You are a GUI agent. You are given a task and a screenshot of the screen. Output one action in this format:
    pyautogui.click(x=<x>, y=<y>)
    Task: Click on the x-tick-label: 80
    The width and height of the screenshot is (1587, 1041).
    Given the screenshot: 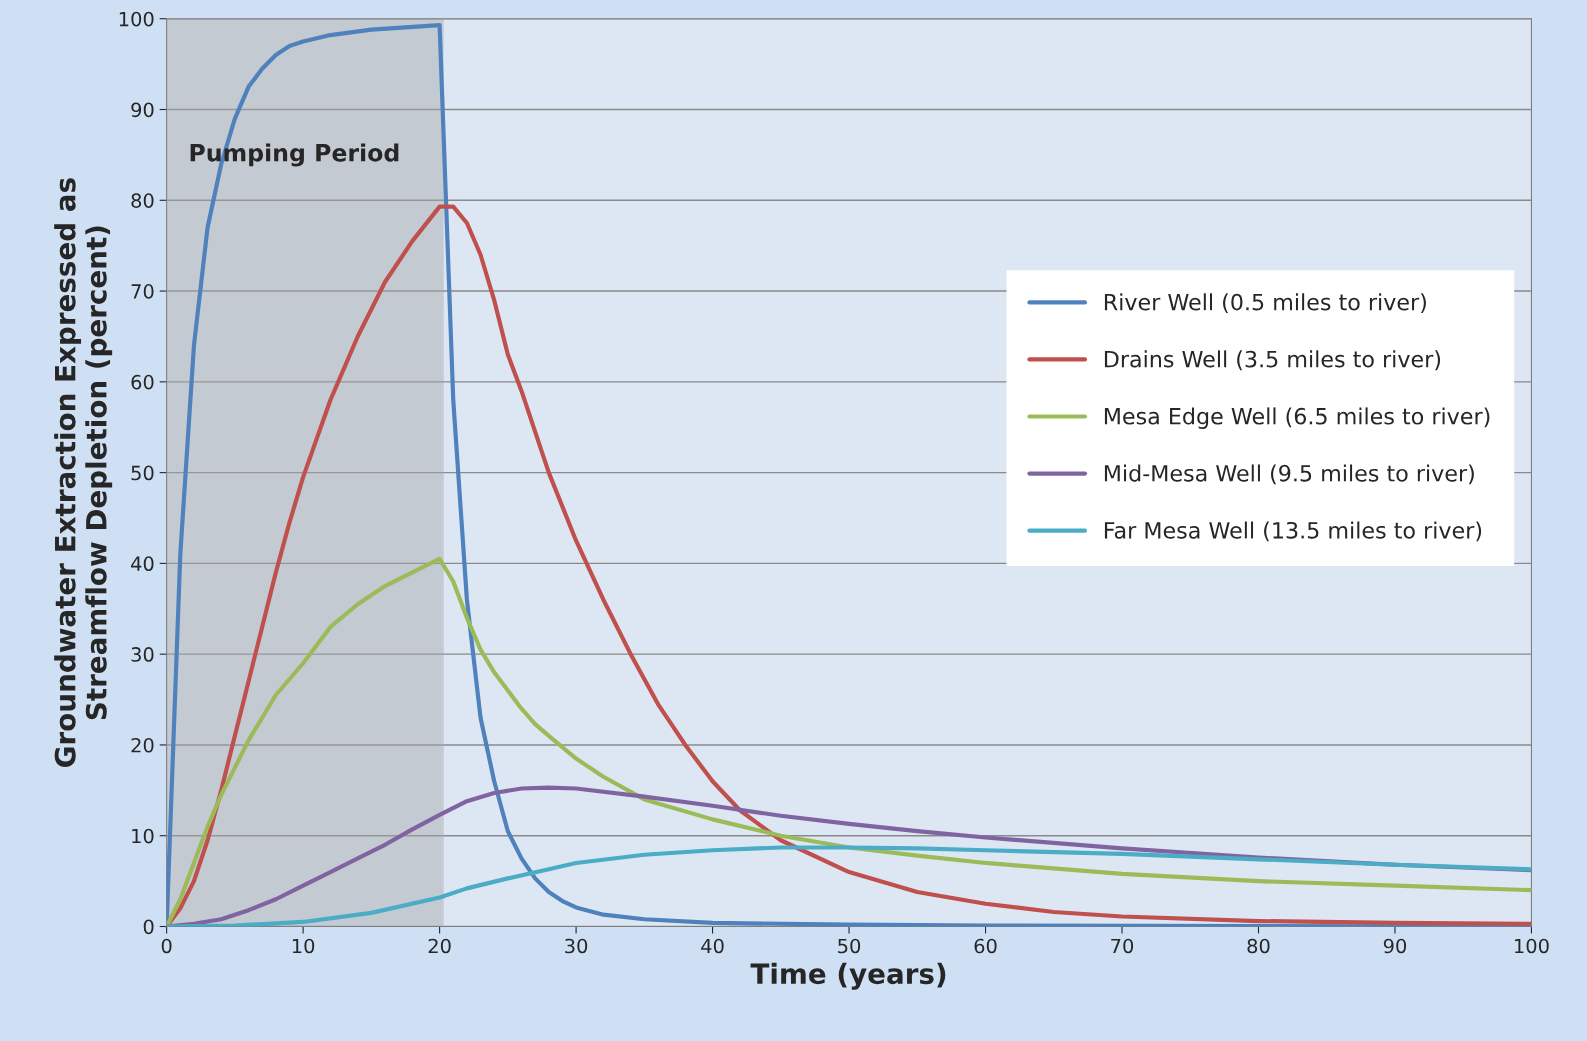 What is the action you would take?
    pyautogui.click(x=1258, y=946)
    